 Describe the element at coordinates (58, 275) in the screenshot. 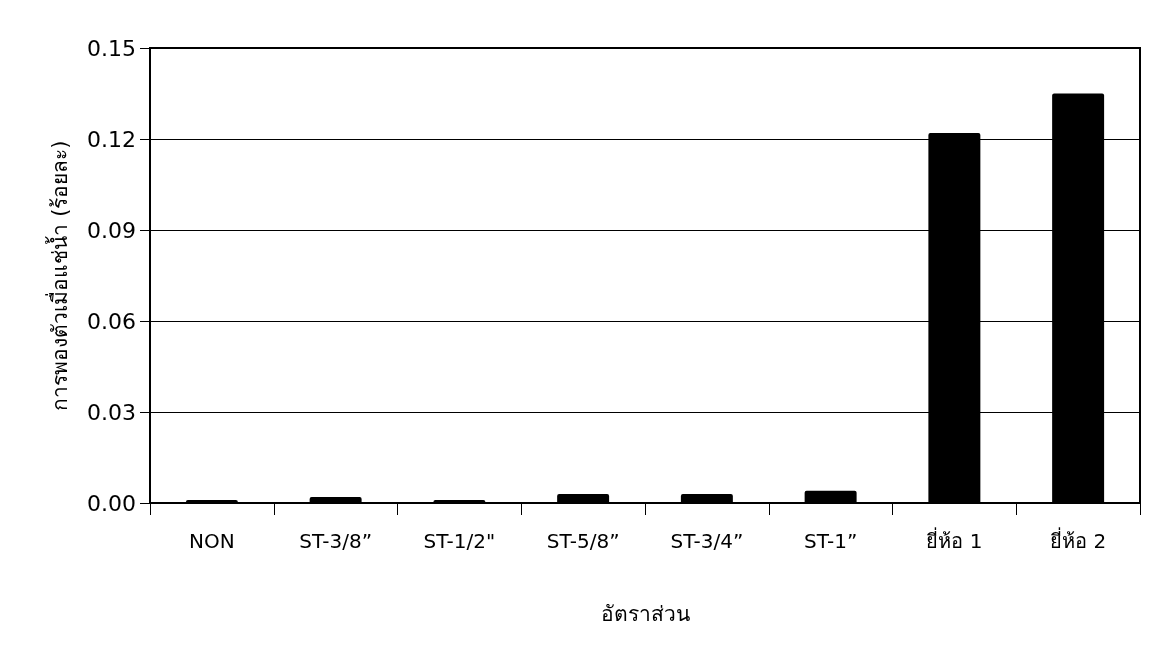

I see `y-axis-title: การพองตัวเมื่อแช่น้ำ (ร้อยละ)` at that location.